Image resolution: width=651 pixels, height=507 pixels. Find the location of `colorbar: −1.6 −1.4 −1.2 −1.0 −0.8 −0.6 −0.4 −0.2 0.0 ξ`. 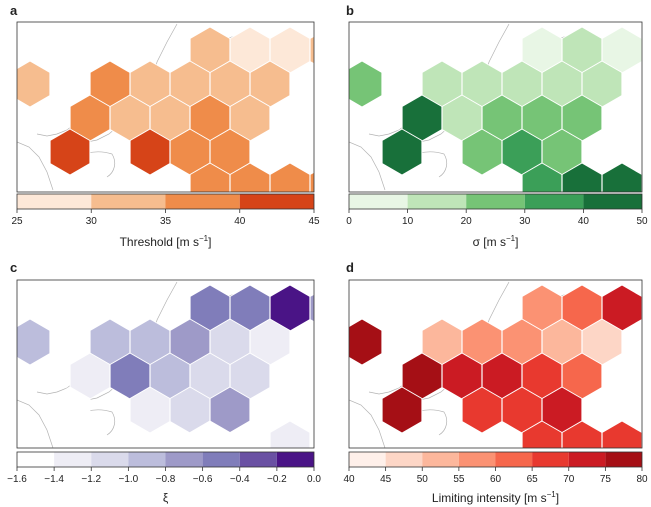

colorbar: −1.6 −1.4 −1.2 −1.0 −0.8 −0.6 −0.4 −0.2 0.0 ξ is located at coordinates (164, 478).